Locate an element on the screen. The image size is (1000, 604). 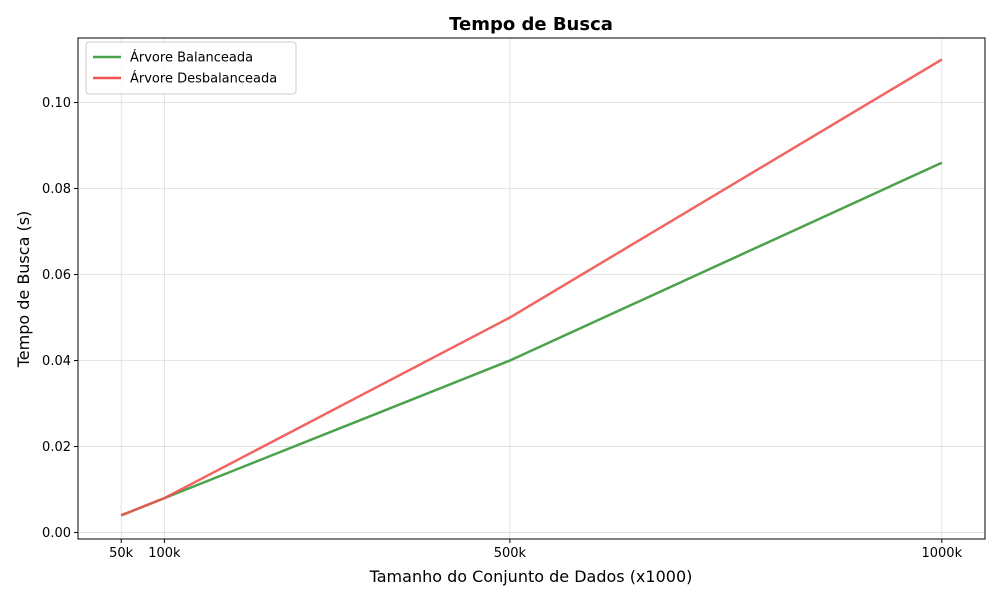
y-tick-label: 0.04 is located at coordinates (56, 361).